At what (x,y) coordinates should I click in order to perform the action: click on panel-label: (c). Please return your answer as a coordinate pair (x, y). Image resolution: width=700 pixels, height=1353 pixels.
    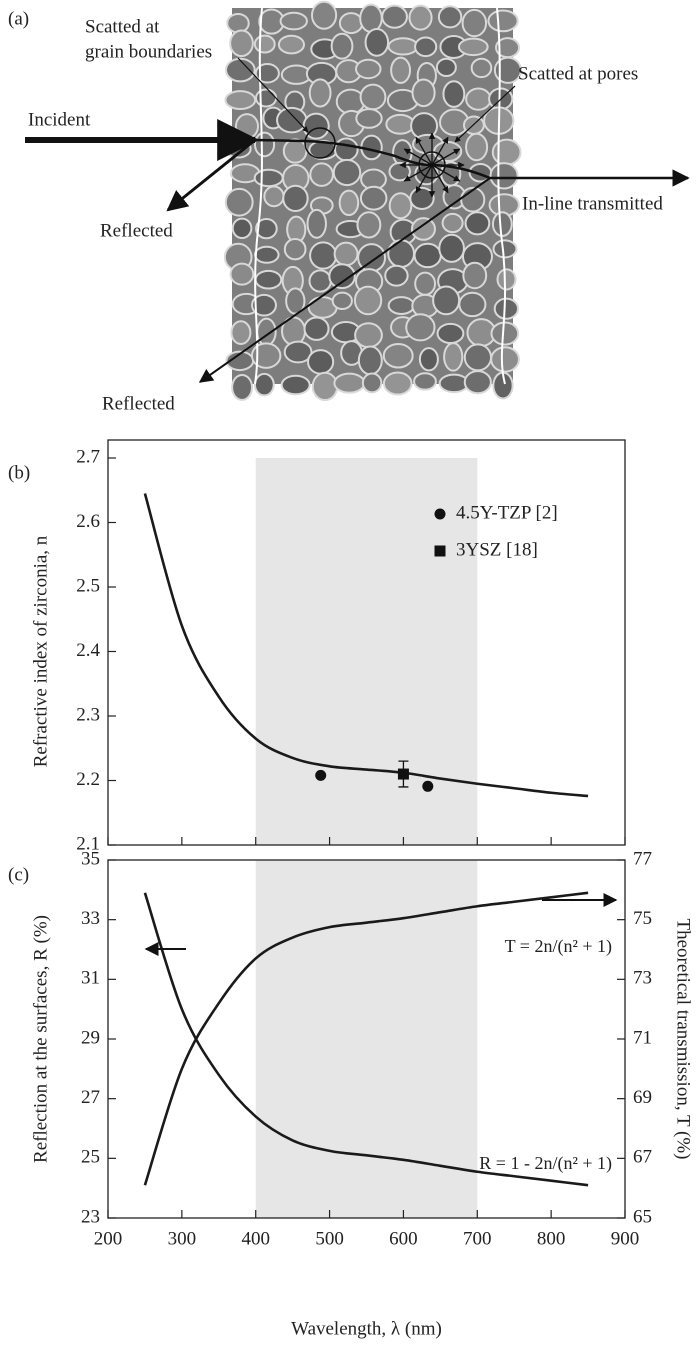
    Looking at the image, I should click on (18, 874).